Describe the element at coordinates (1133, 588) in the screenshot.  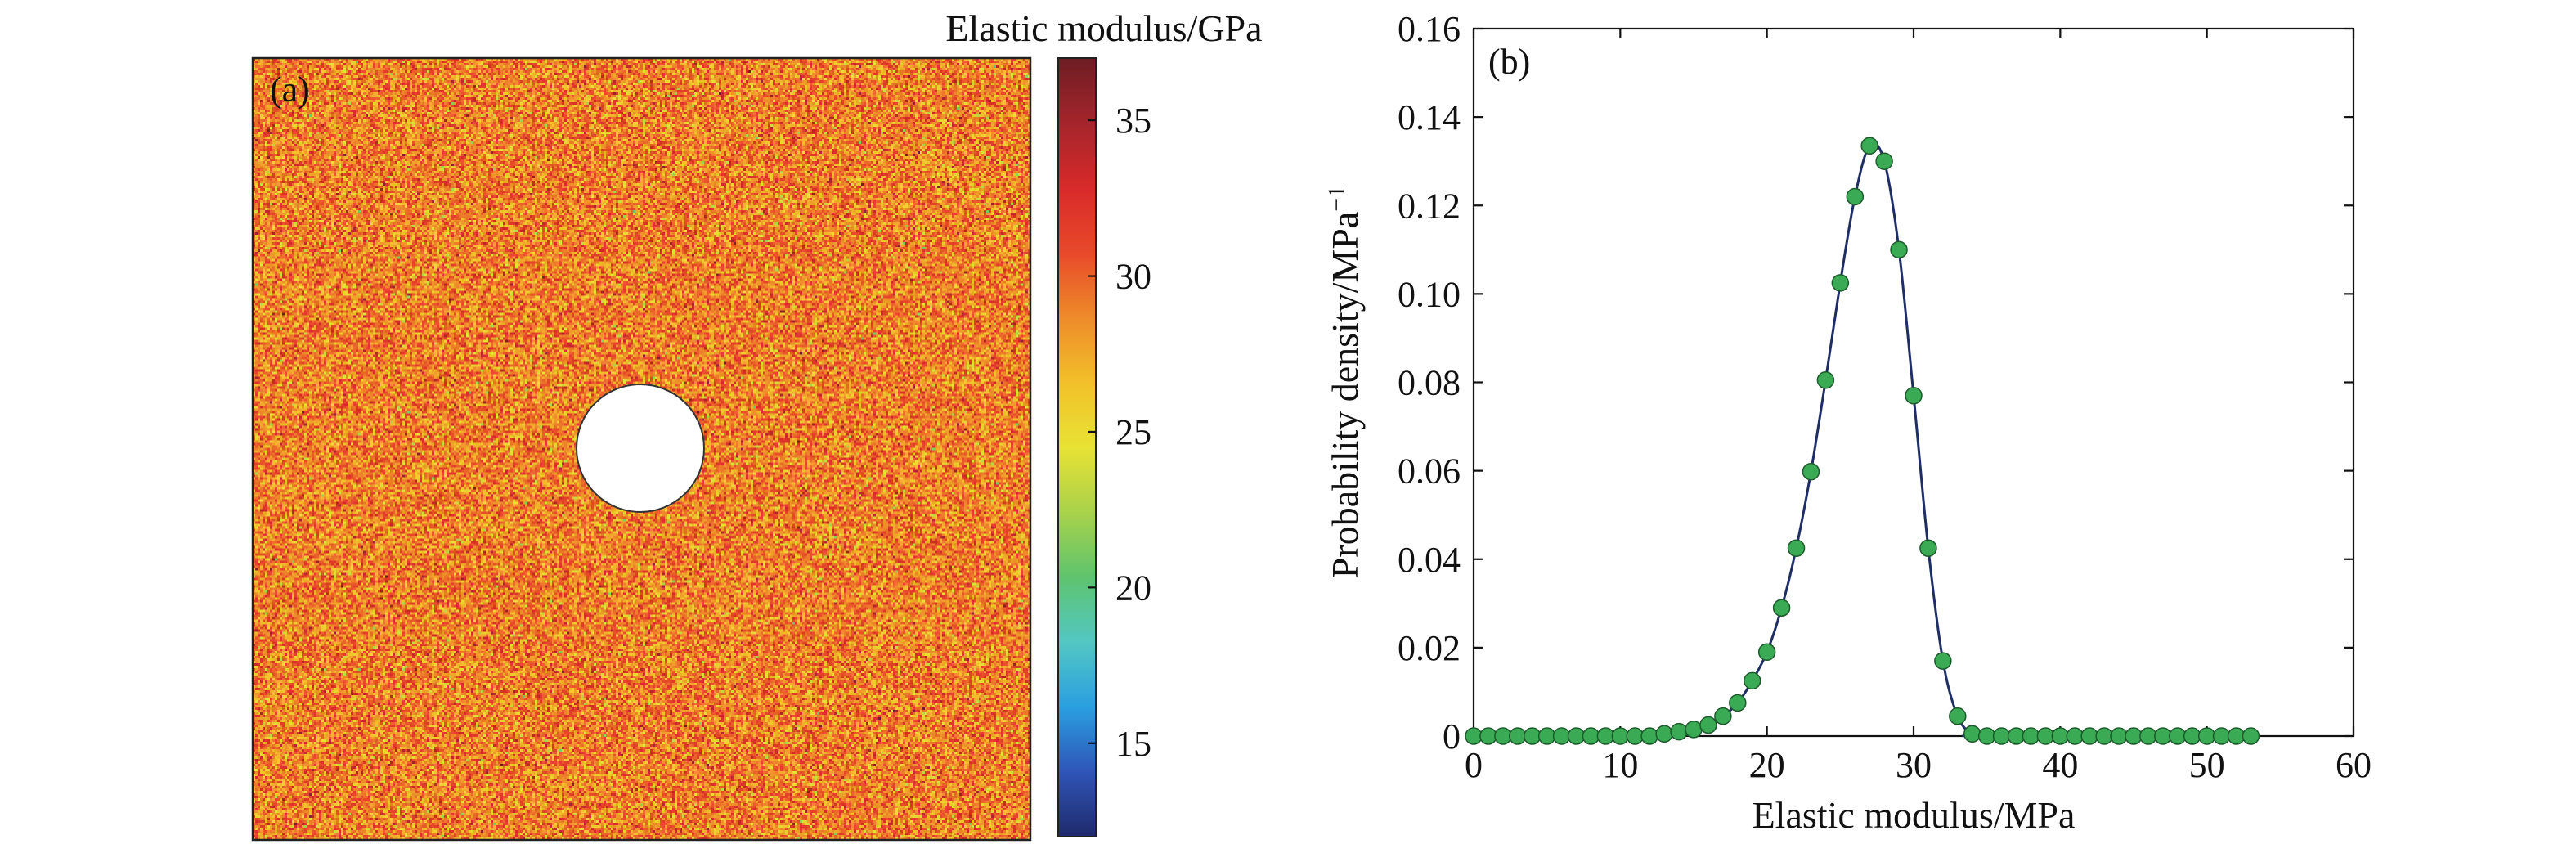
I see `colorbar-tick-label: 20` at that location.